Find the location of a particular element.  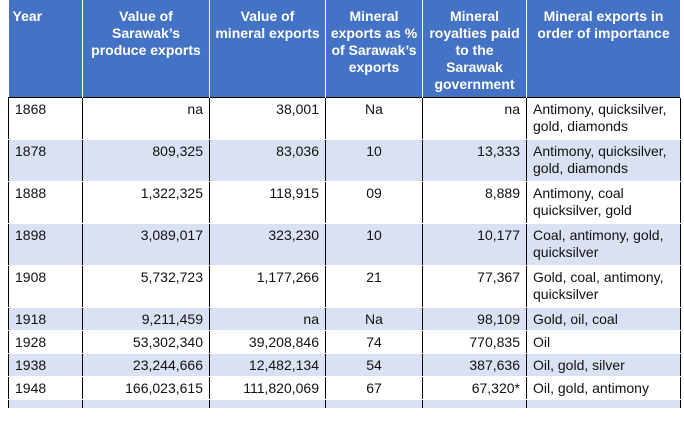

cell-minerals: Coal, antimony, gold, quicksilver is located at coordinates (603, 244).